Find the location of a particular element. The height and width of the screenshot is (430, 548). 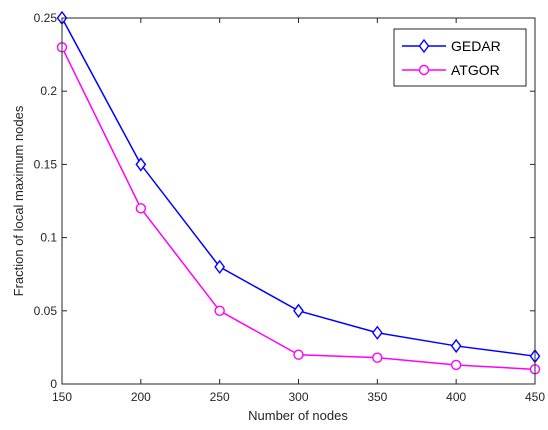

legend-item: ATGOR is located at coordinates (451, 70).